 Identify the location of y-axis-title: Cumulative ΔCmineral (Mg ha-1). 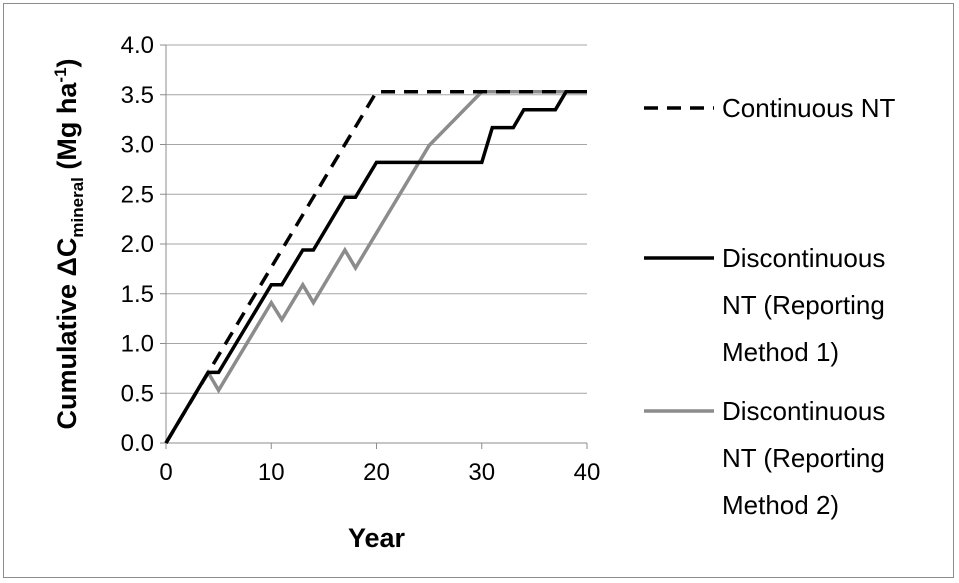
(69, 243).